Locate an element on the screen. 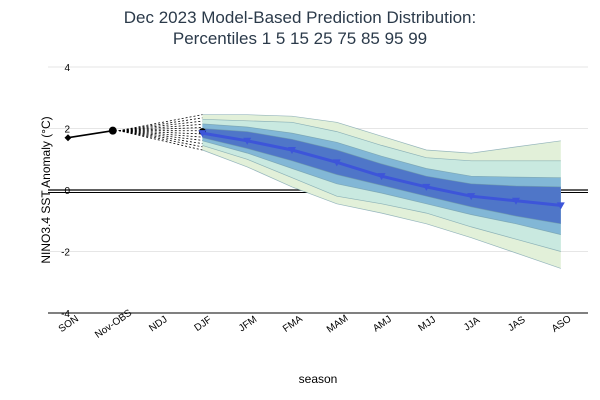 The image size is (600, 400). y-tick-labels: -4 -2 0 2 4 is located at coordinates (65, 191).